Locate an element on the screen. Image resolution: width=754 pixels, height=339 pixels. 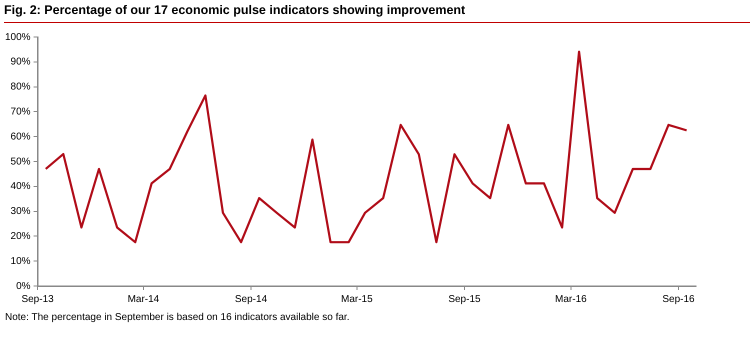
y-tick-label: 30% is located at coordinates (20, 212).